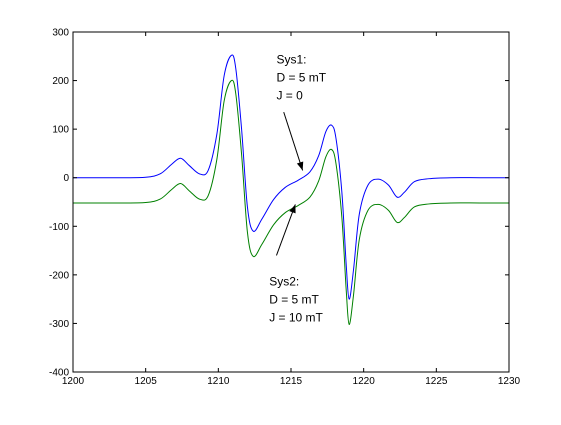 Image resolution: width=561 pixels, height=425 pixels. I want to click on x-tick-label: 1210, so click(218, 381).